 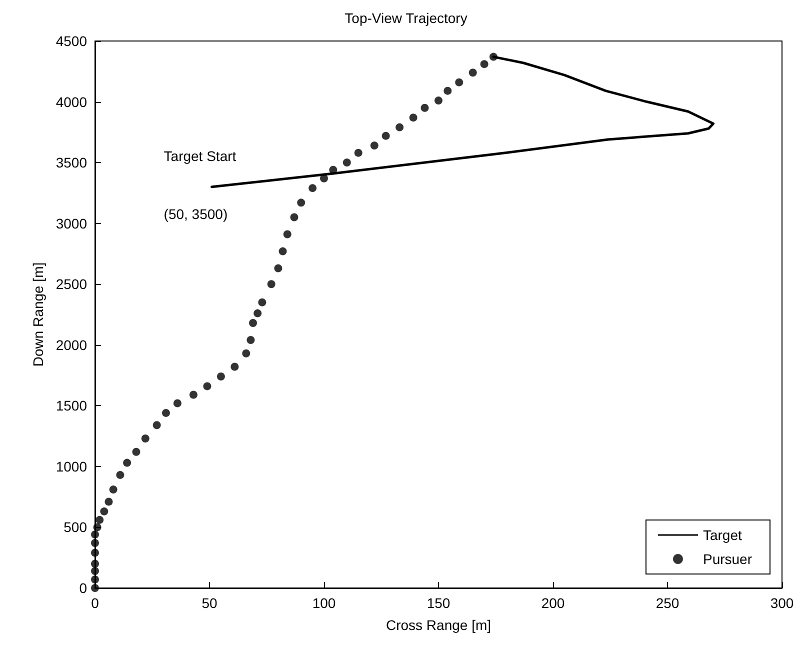 I want to click on y-tick-label: 2000, so click(x=72, y=344).